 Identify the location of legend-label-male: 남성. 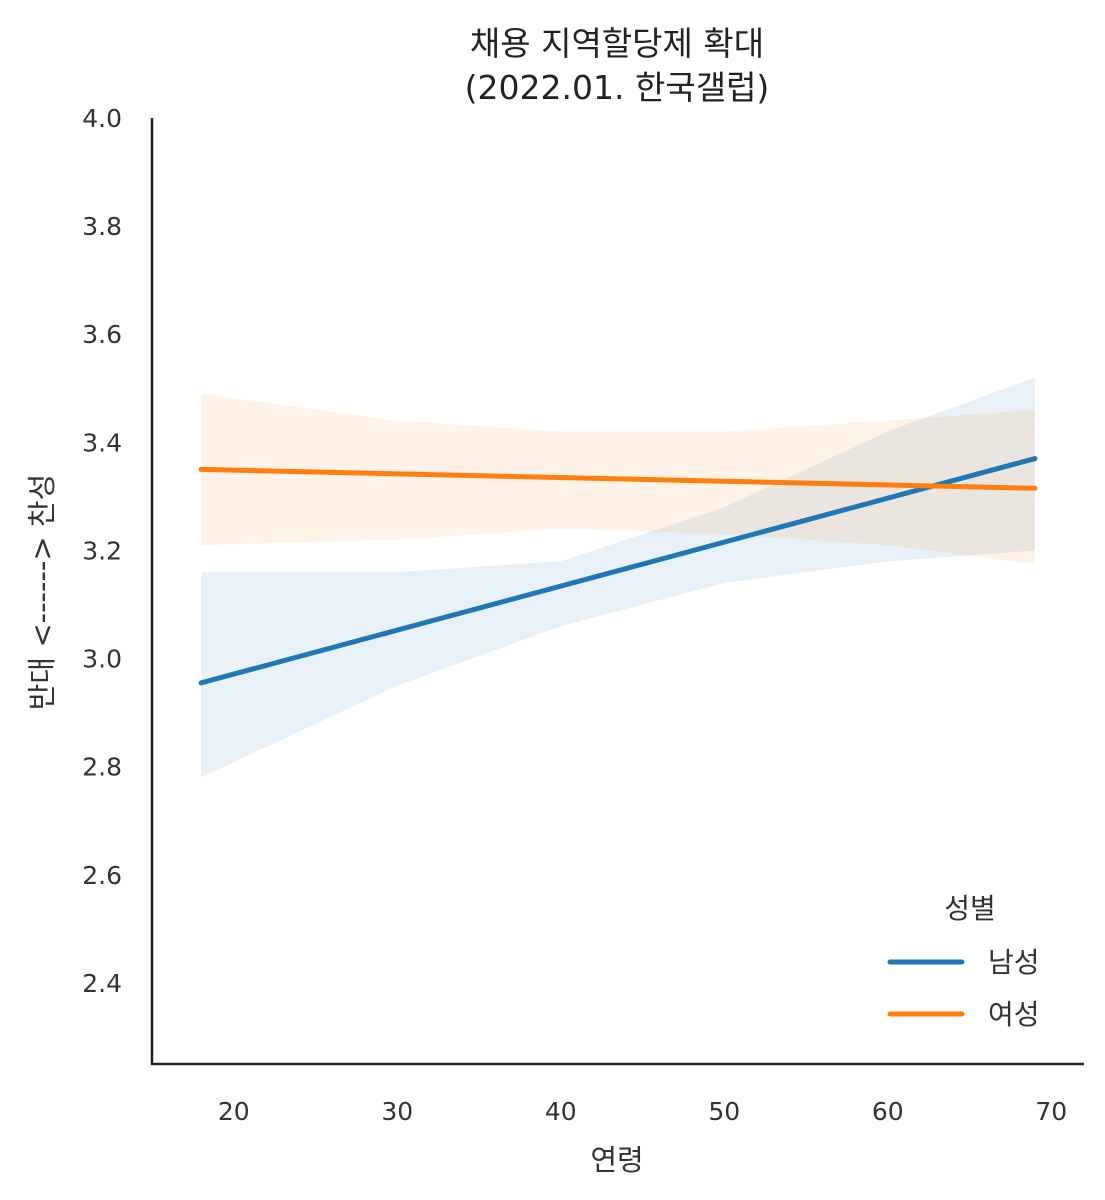
(1014, 962).